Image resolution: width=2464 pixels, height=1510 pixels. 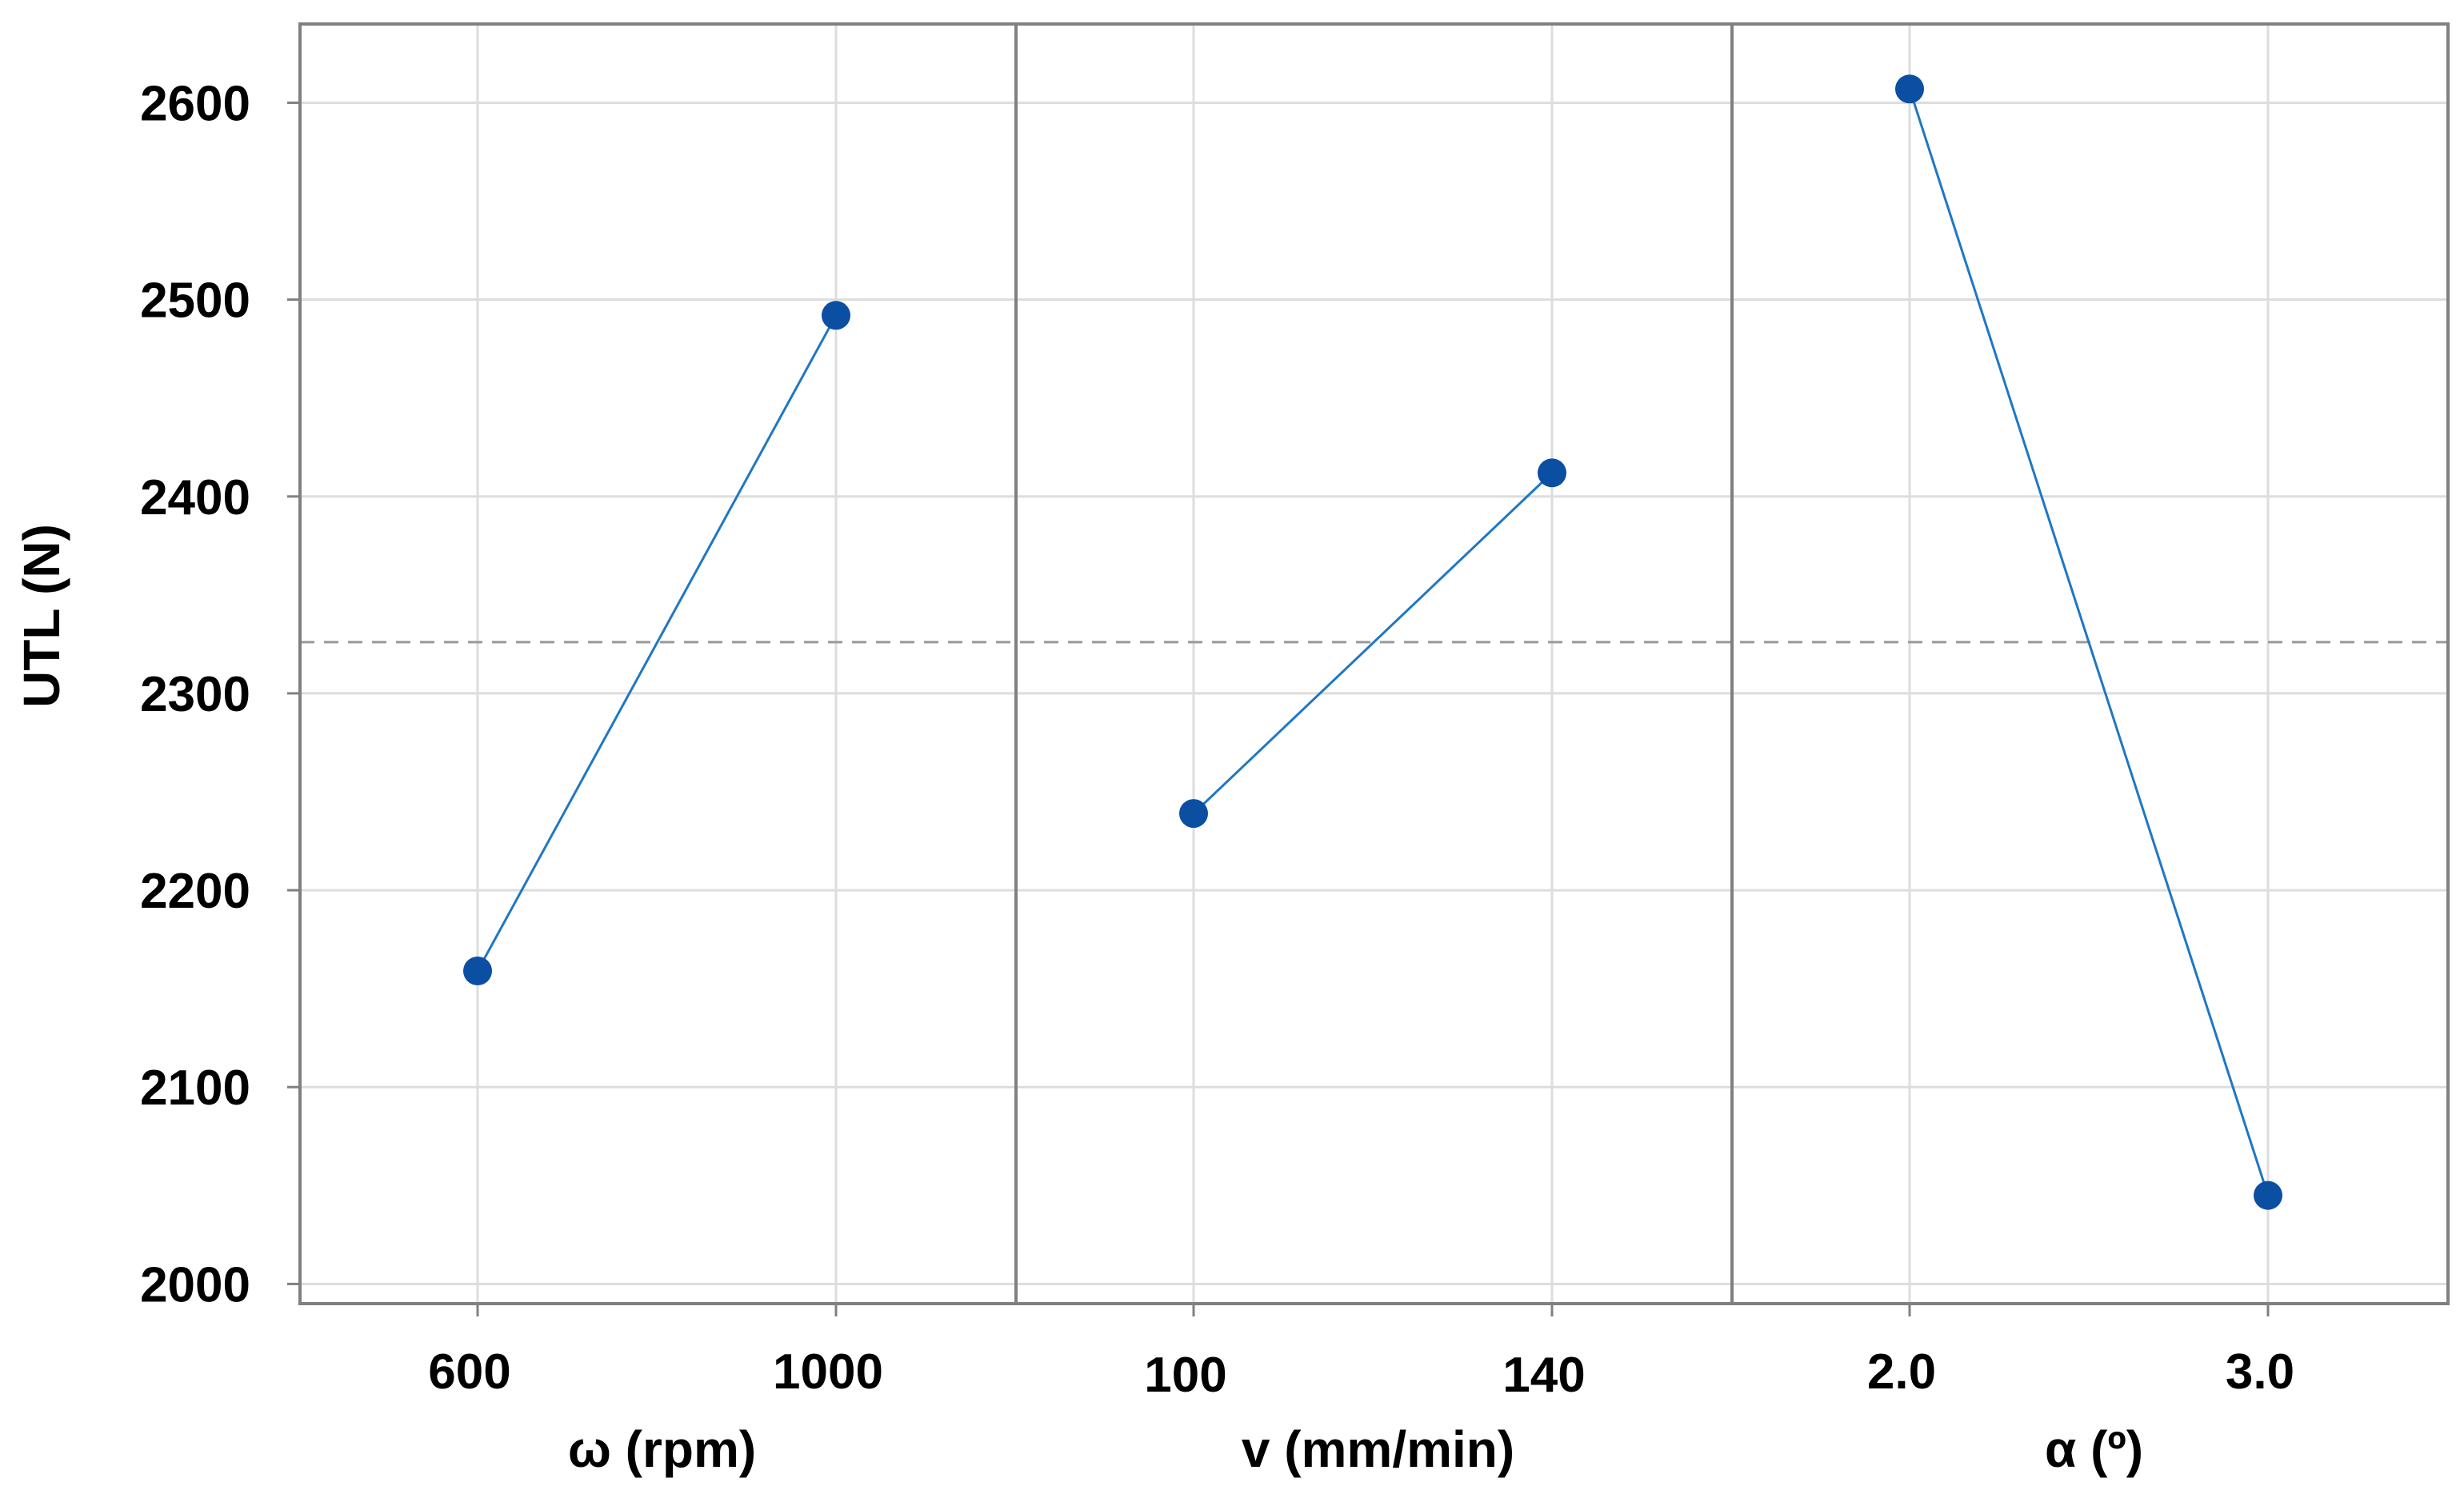 What do you see at coordinates (469, 1372) in the screenshot?
I see `x-tick-label: 600` at bounding box center [469, 1372].